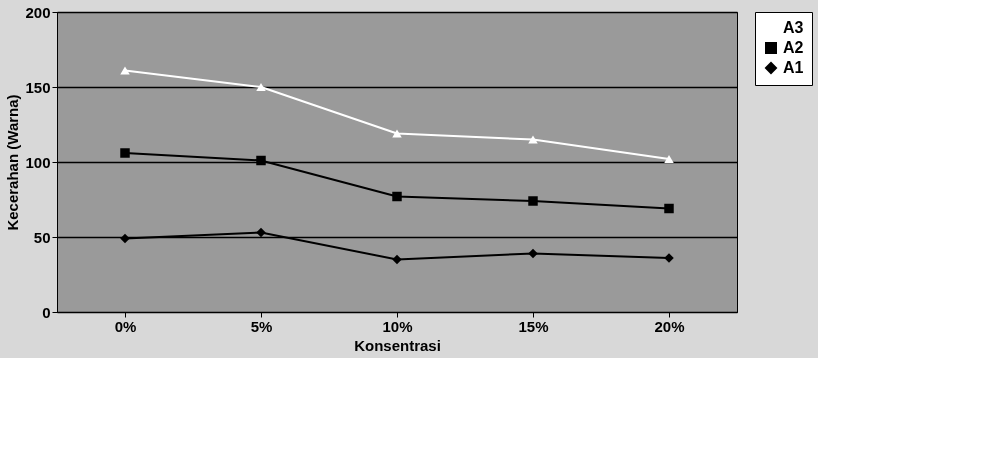 The width and height of the screenshot is (1003, 452). I want to click on text: A3, so click(793, 27).